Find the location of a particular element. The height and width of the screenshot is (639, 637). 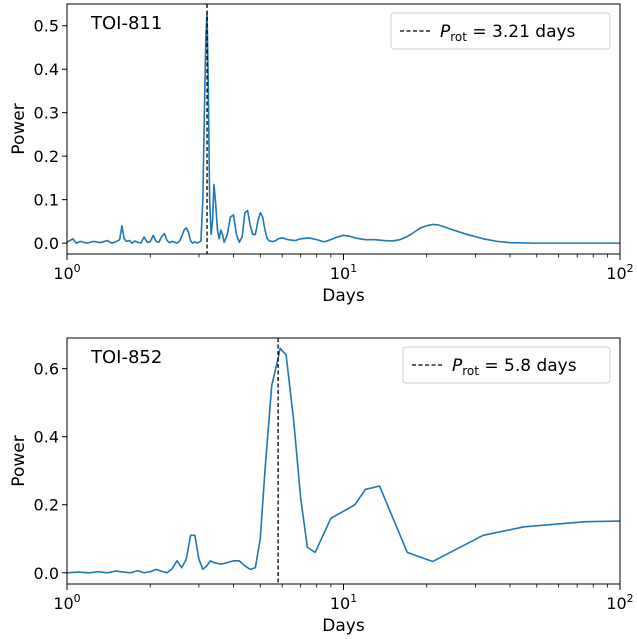

y-tick-label: 0.6 is located at coordinates (46, 369).